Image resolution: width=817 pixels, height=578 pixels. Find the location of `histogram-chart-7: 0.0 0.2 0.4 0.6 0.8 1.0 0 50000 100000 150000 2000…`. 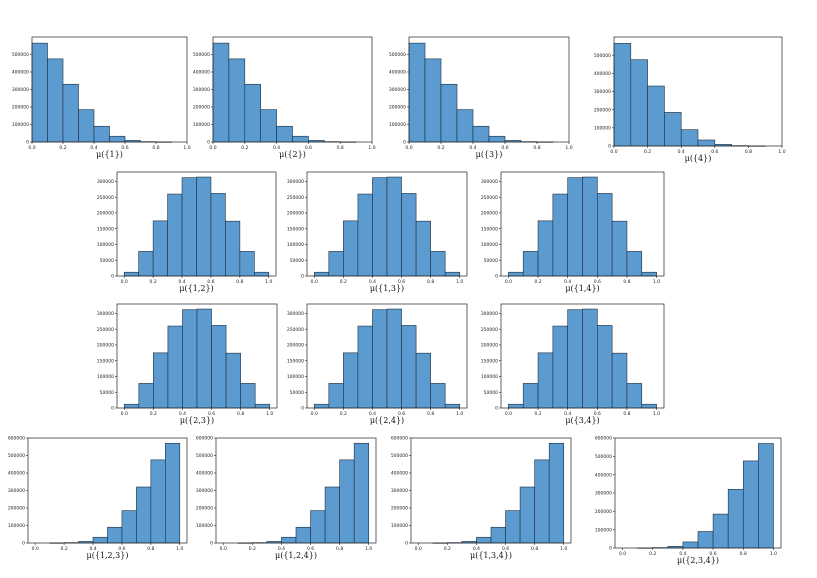

histogram-chart-7: 0.0 0.2 0.4 0.6 0.8 1.0 0 50000 100000 150000 2000… is located at coordinates (187, 364).